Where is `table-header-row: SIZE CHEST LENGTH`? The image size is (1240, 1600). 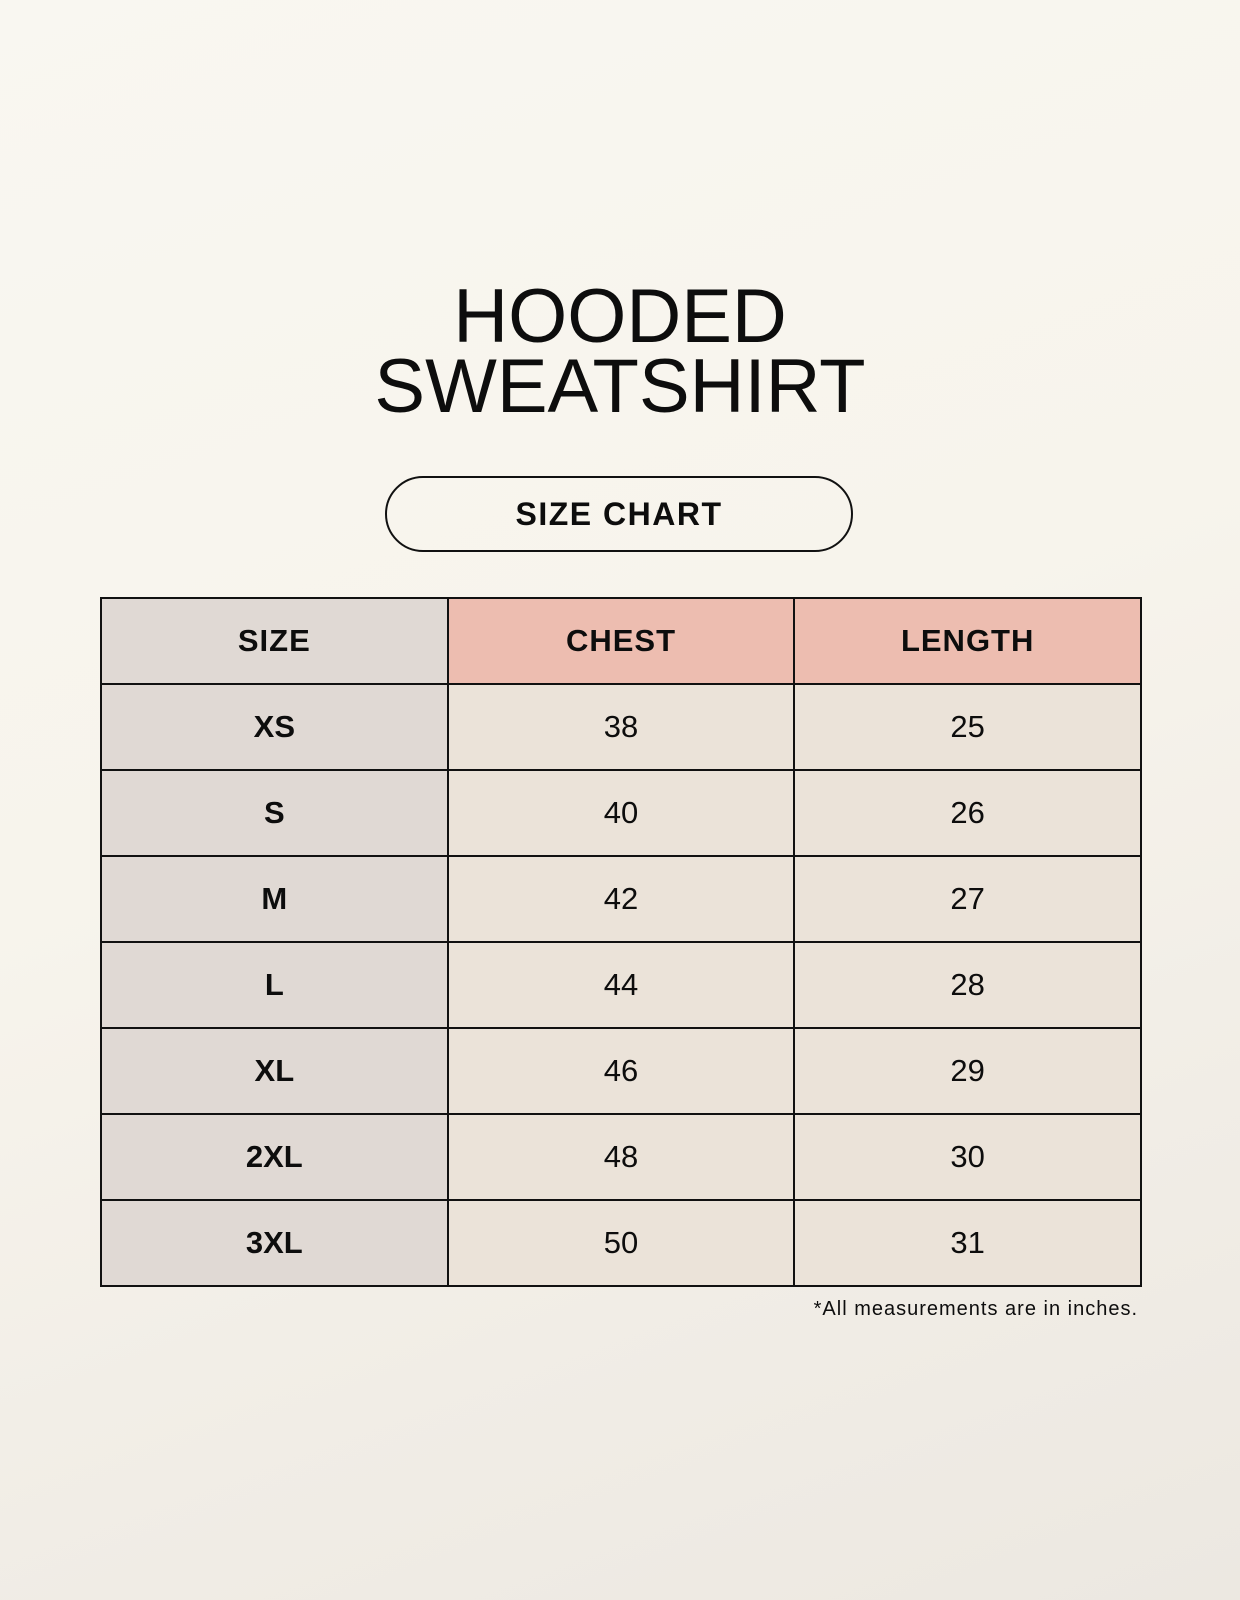 table-header-row: SIZE CHEST LENGTH is located at coordinates (621, 641).